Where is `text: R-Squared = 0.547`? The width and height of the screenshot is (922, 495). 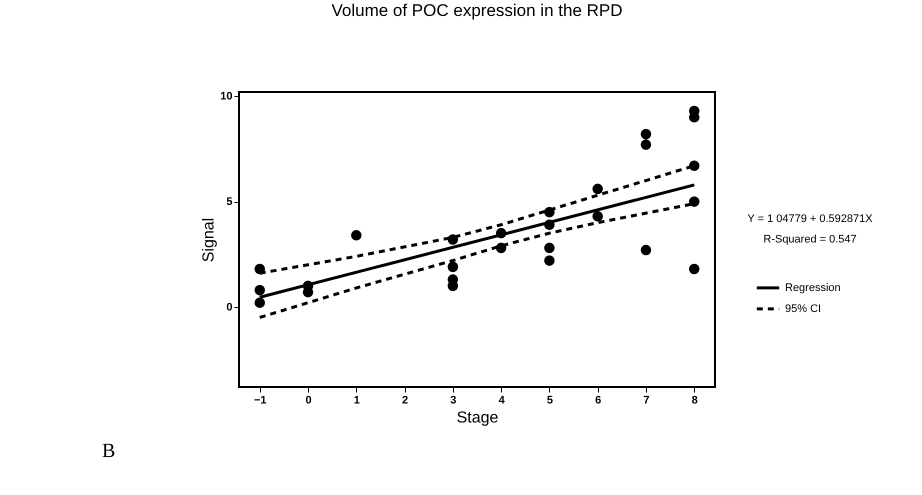
text: R-Squared = 0.547 is located at coordinates (810, 240).